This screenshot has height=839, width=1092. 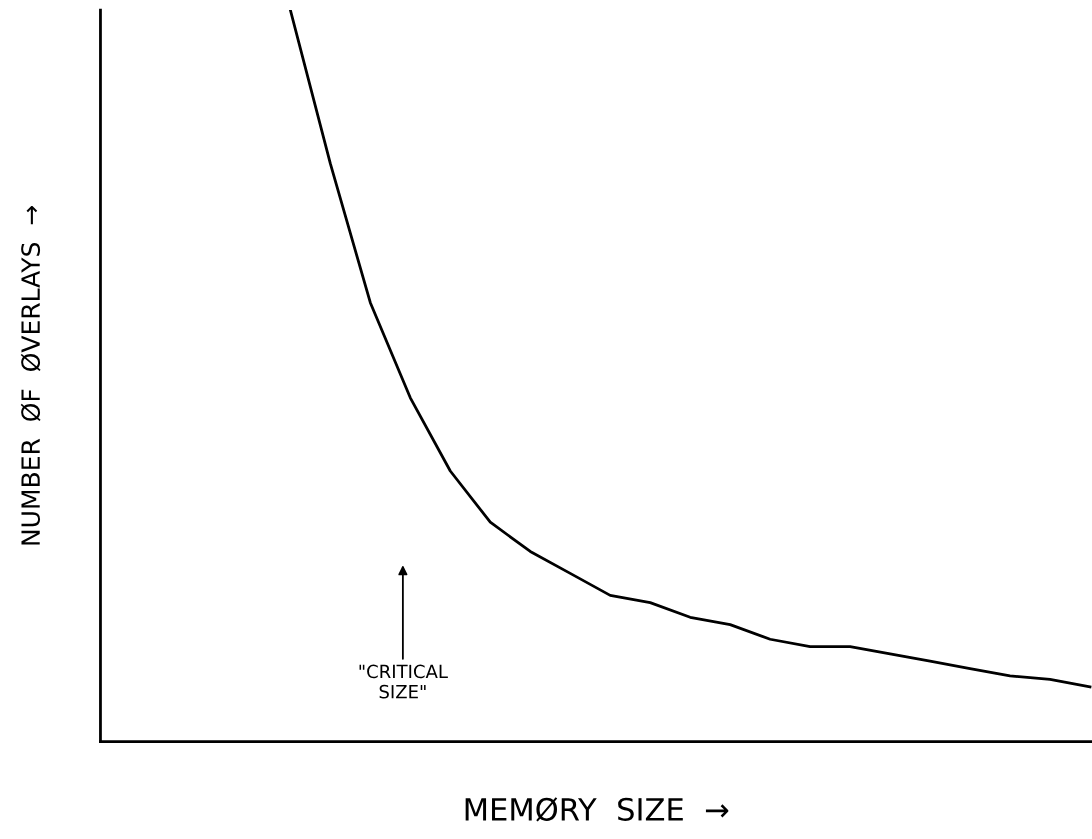 What do you see at coordinates (30, 375) in the screenshot?
I see `y-axis-title: NUMBER ØF ØVERLAYS →` at bounding box center [30, 375].